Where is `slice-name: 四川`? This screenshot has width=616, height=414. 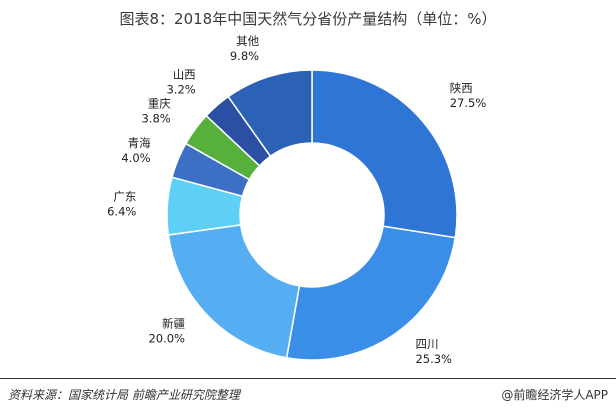
slice-name: 四川 is located at coordinates (426, 344).